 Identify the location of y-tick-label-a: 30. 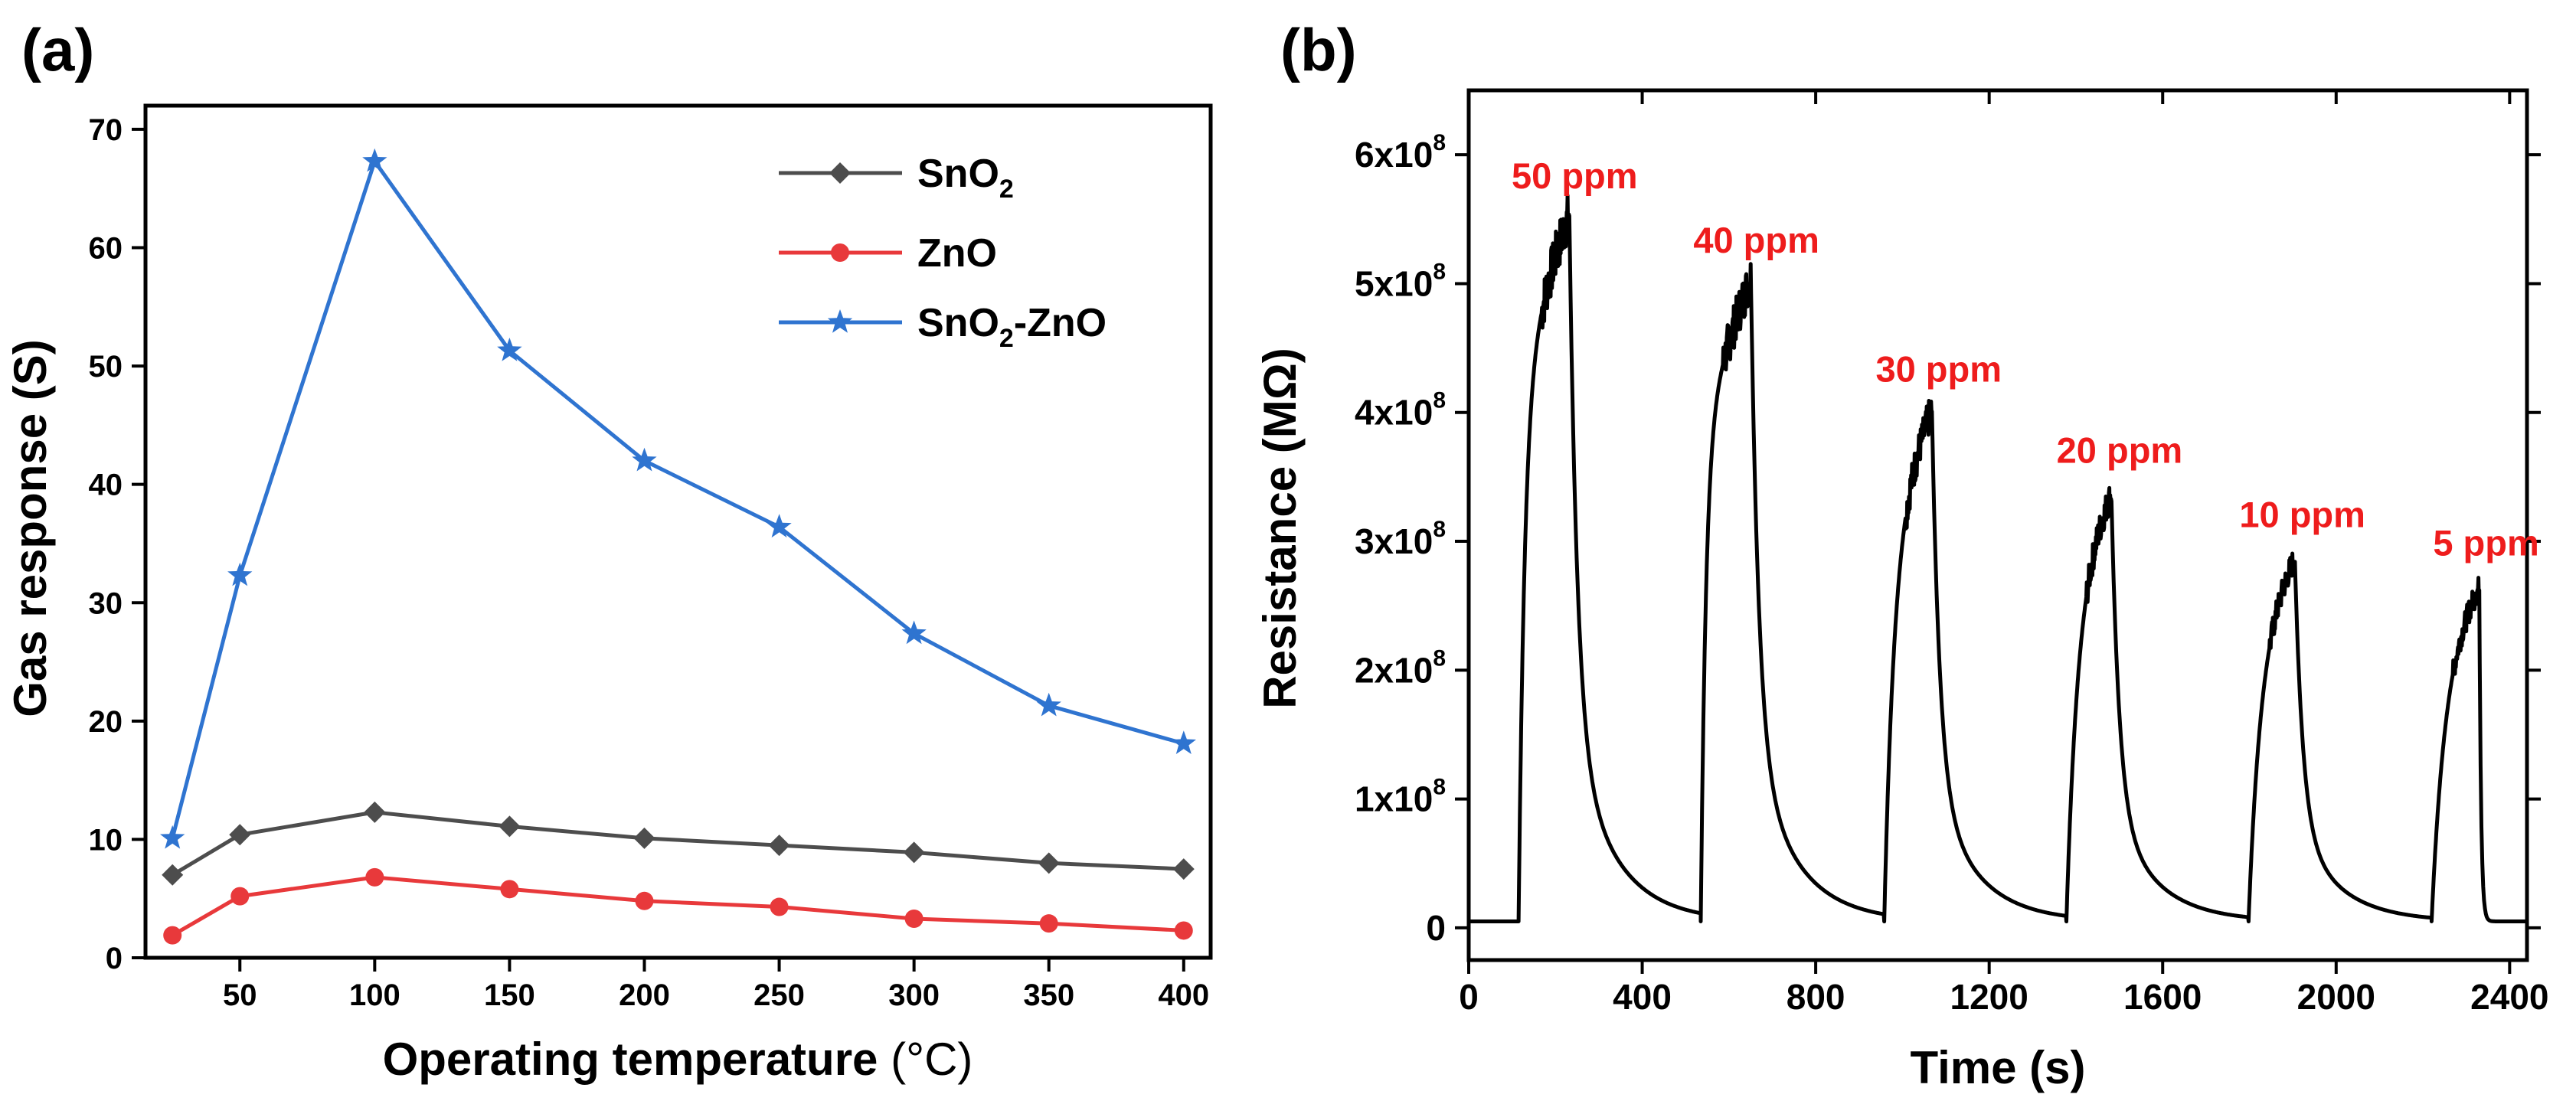
(106, 603).